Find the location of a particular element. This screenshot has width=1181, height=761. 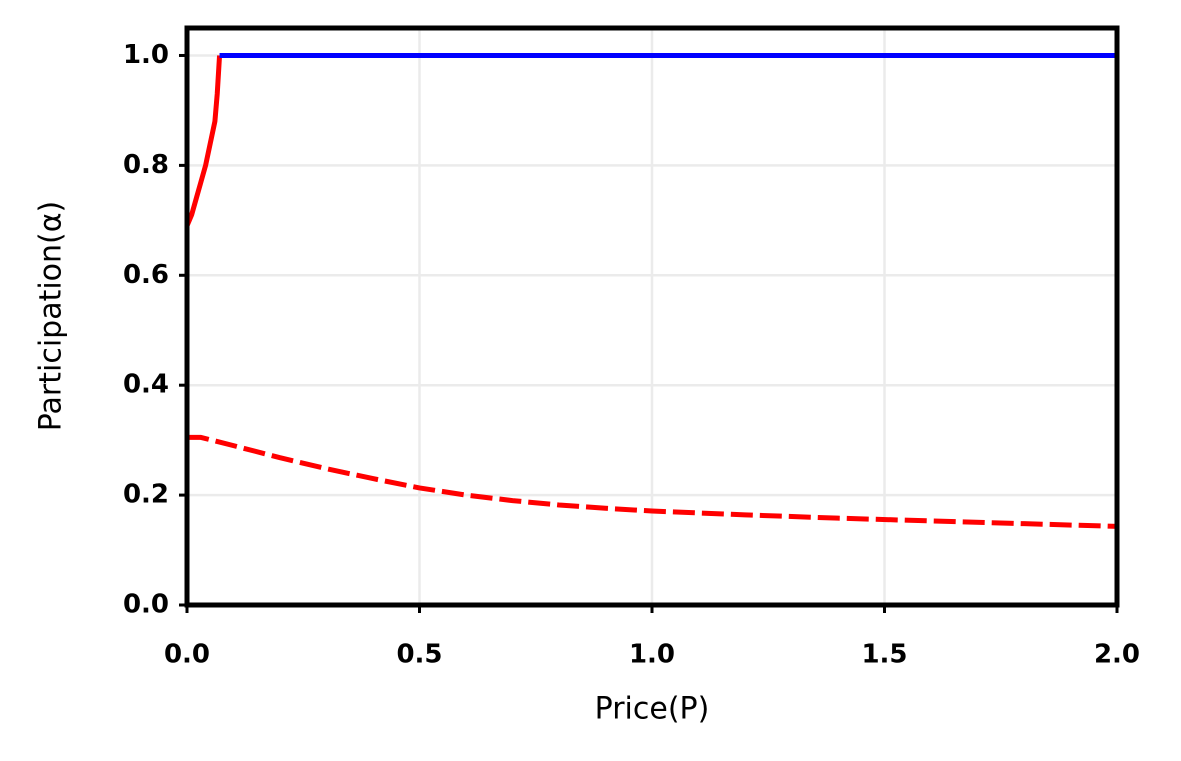

y-tick-label: 0.0 is located at coordinates (146, 605).